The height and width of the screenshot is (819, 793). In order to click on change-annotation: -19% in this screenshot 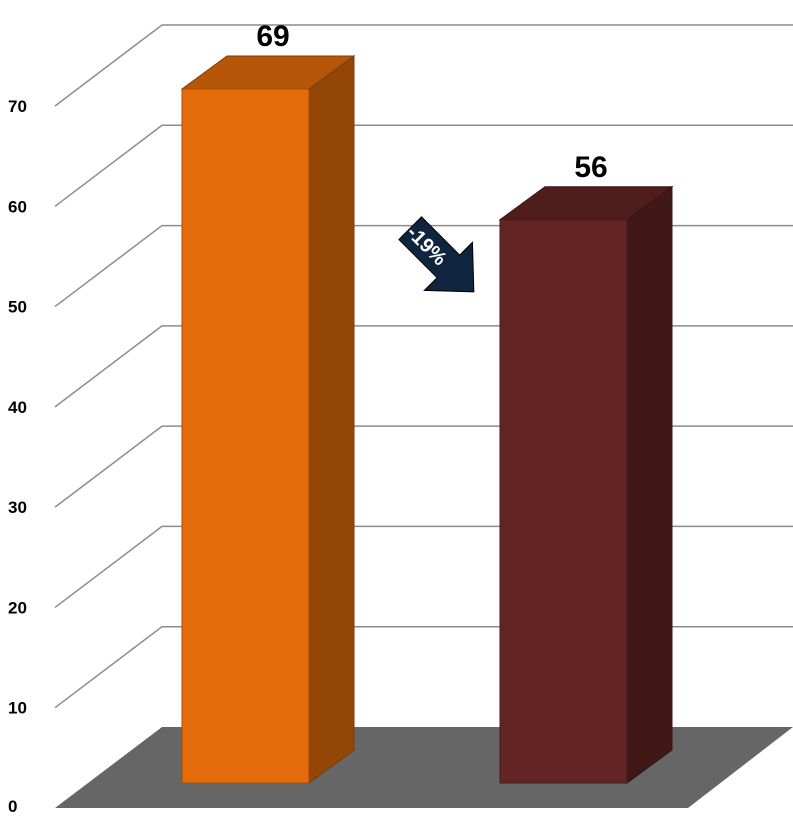, I will do `click(436, 254)`.